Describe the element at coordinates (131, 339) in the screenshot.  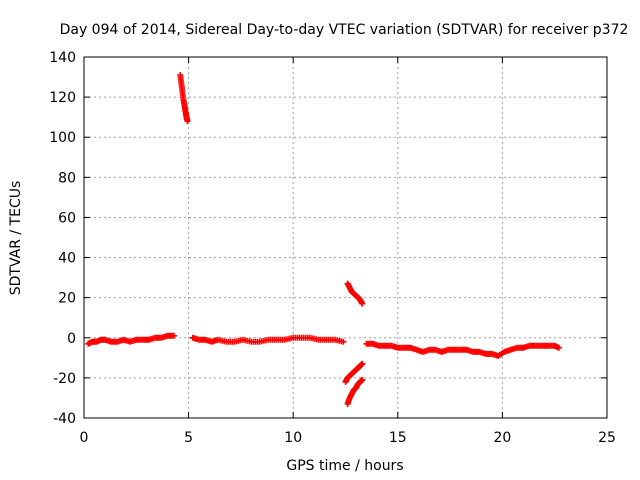
I see `series-arc1` at that location.